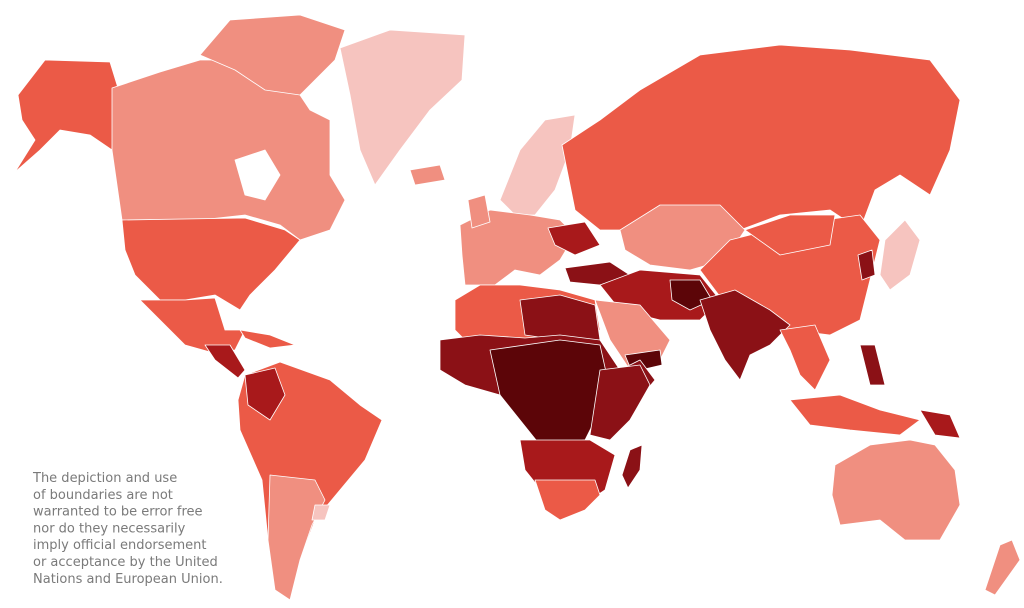  I want to click on central-america, so click(225, 361).